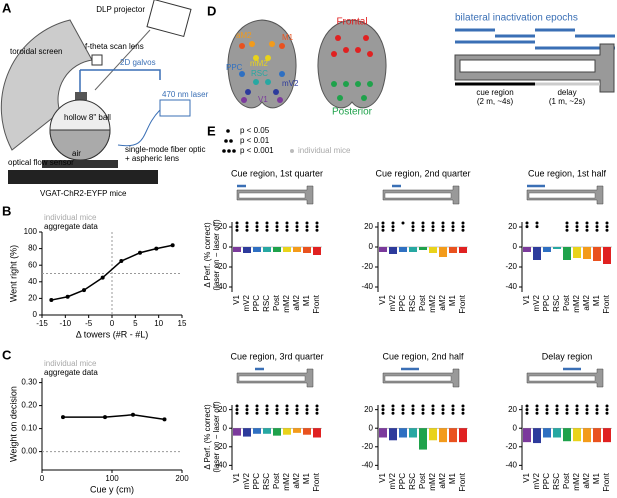  What do you see at coordinates (567, 101) in the screenshot?
I see `label: (1 m, ~2s)` at bounding box center [567, 101].